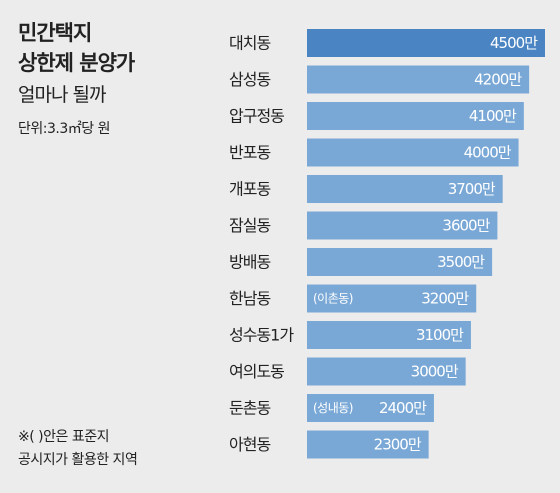 The height and width of the screenshot is (493, 560). I want to click on category-label: 방배동, so click(249, 262).